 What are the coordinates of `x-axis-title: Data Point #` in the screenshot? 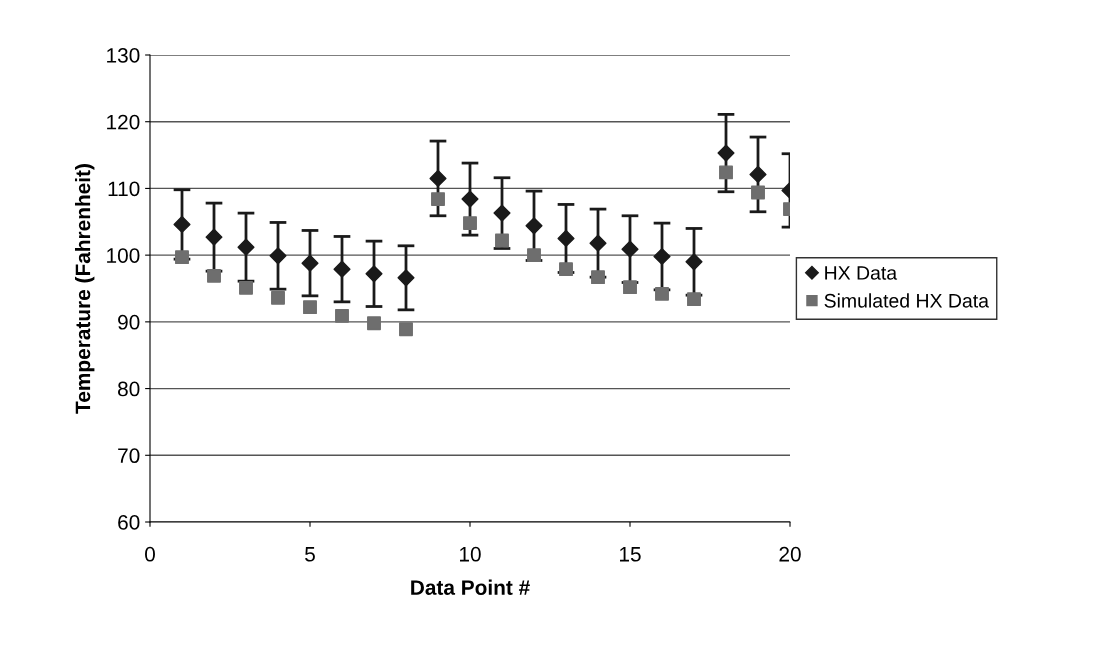 It's located at (470, 587).